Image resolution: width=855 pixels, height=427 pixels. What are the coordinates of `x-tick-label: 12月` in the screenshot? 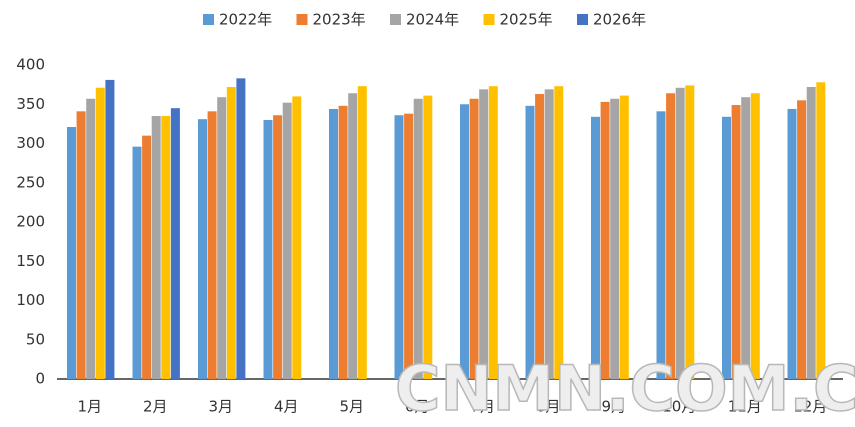 It's located at (810, 407).